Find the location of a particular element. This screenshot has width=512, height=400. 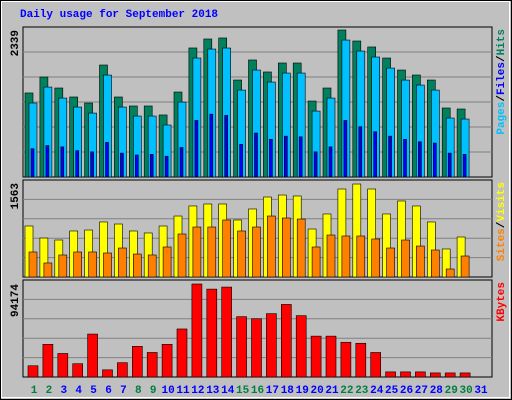

x-tick-label: 14 is located at coordinates (228, 391).